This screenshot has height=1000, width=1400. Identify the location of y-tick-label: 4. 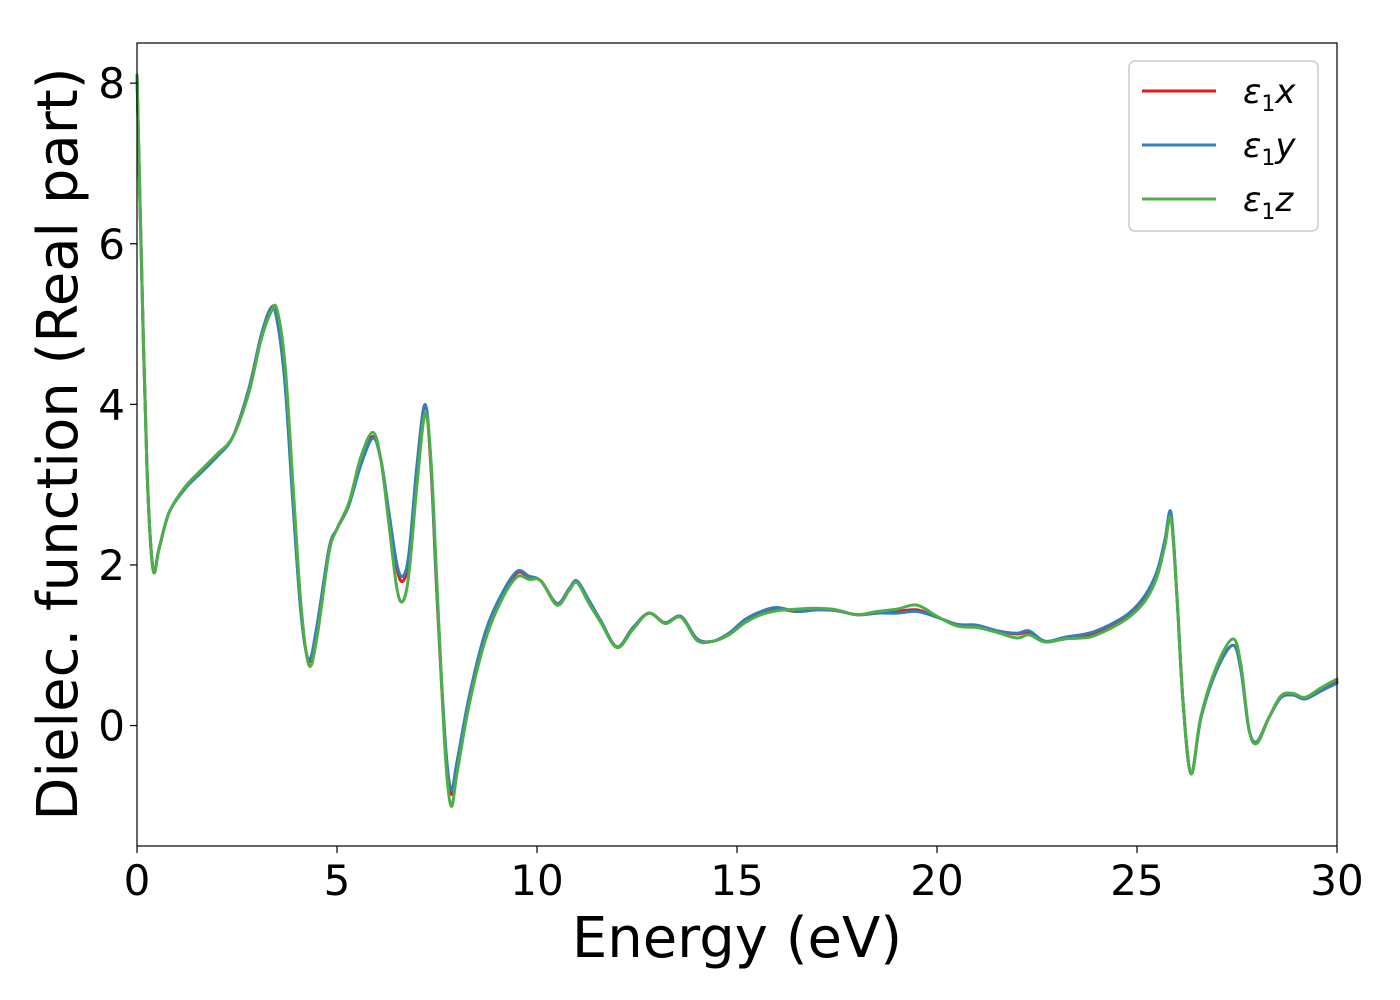
(111, 404).